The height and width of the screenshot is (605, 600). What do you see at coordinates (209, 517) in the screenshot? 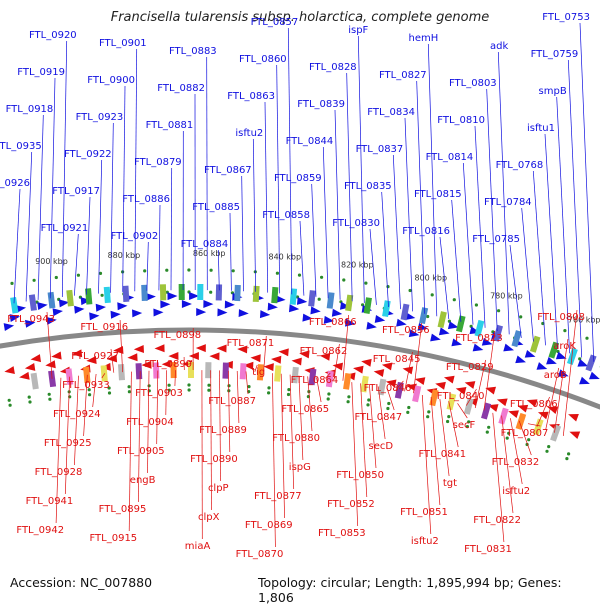
I see `reverse-gene-label: clpX` at bounding box center [209, 517].